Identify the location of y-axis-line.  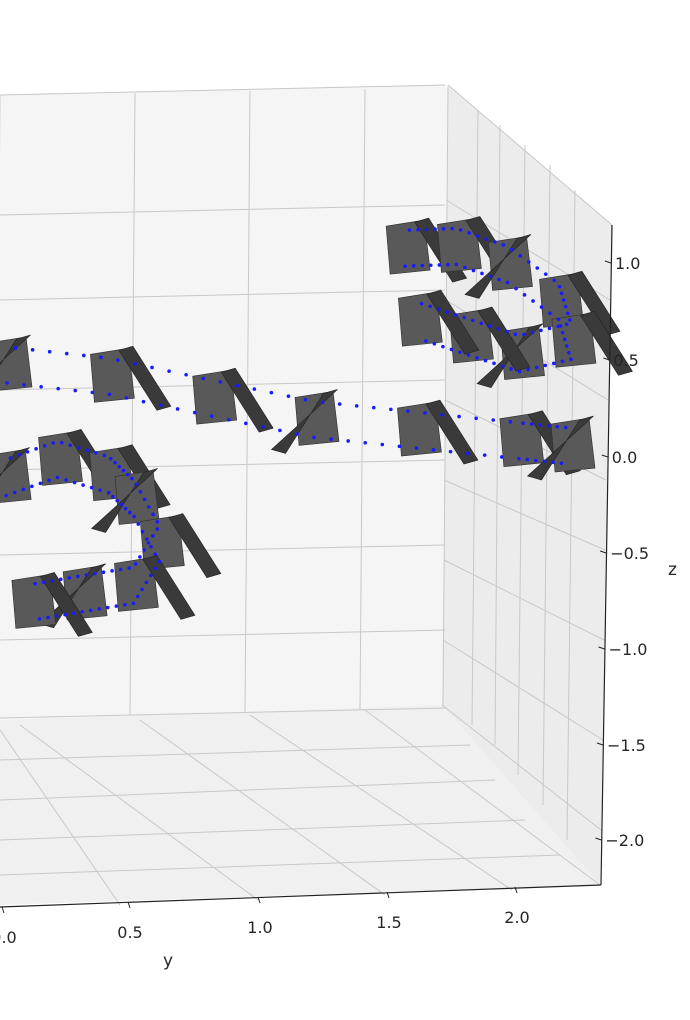
(301, 896).